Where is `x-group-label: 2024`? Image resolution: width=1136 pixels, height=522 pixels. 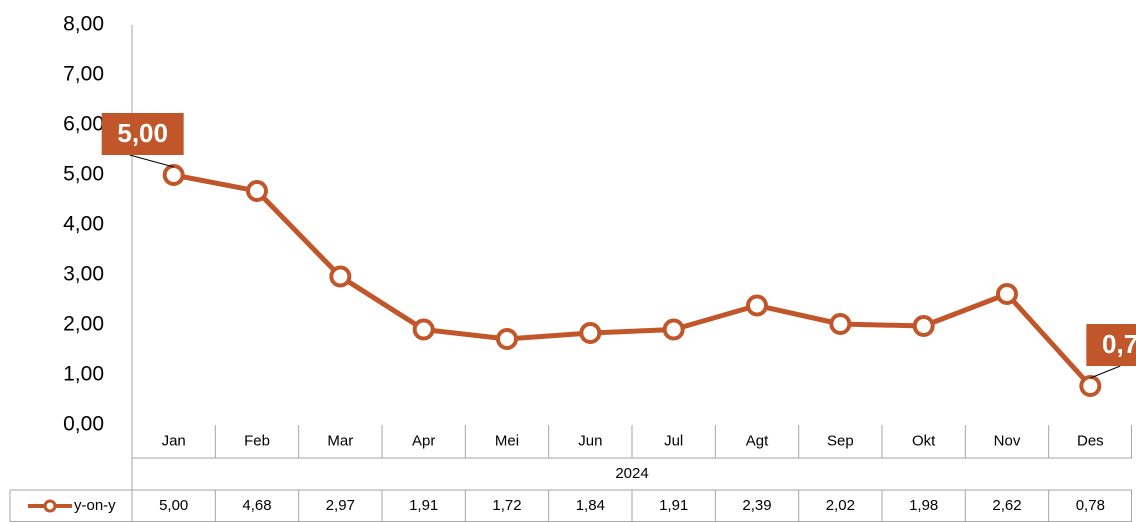 x-group-label: 2024 is located at coordinates (631, 473).